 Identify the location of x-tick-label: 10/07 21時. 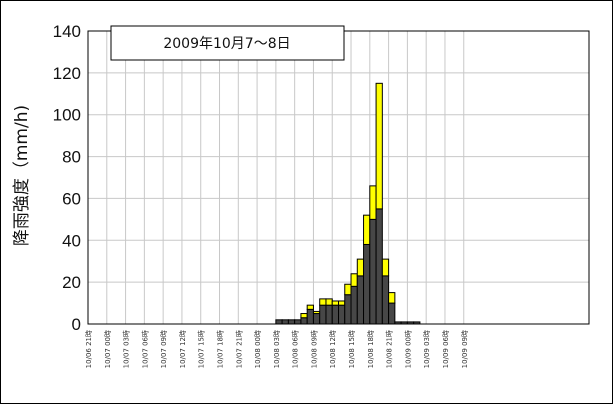
(239, 349).